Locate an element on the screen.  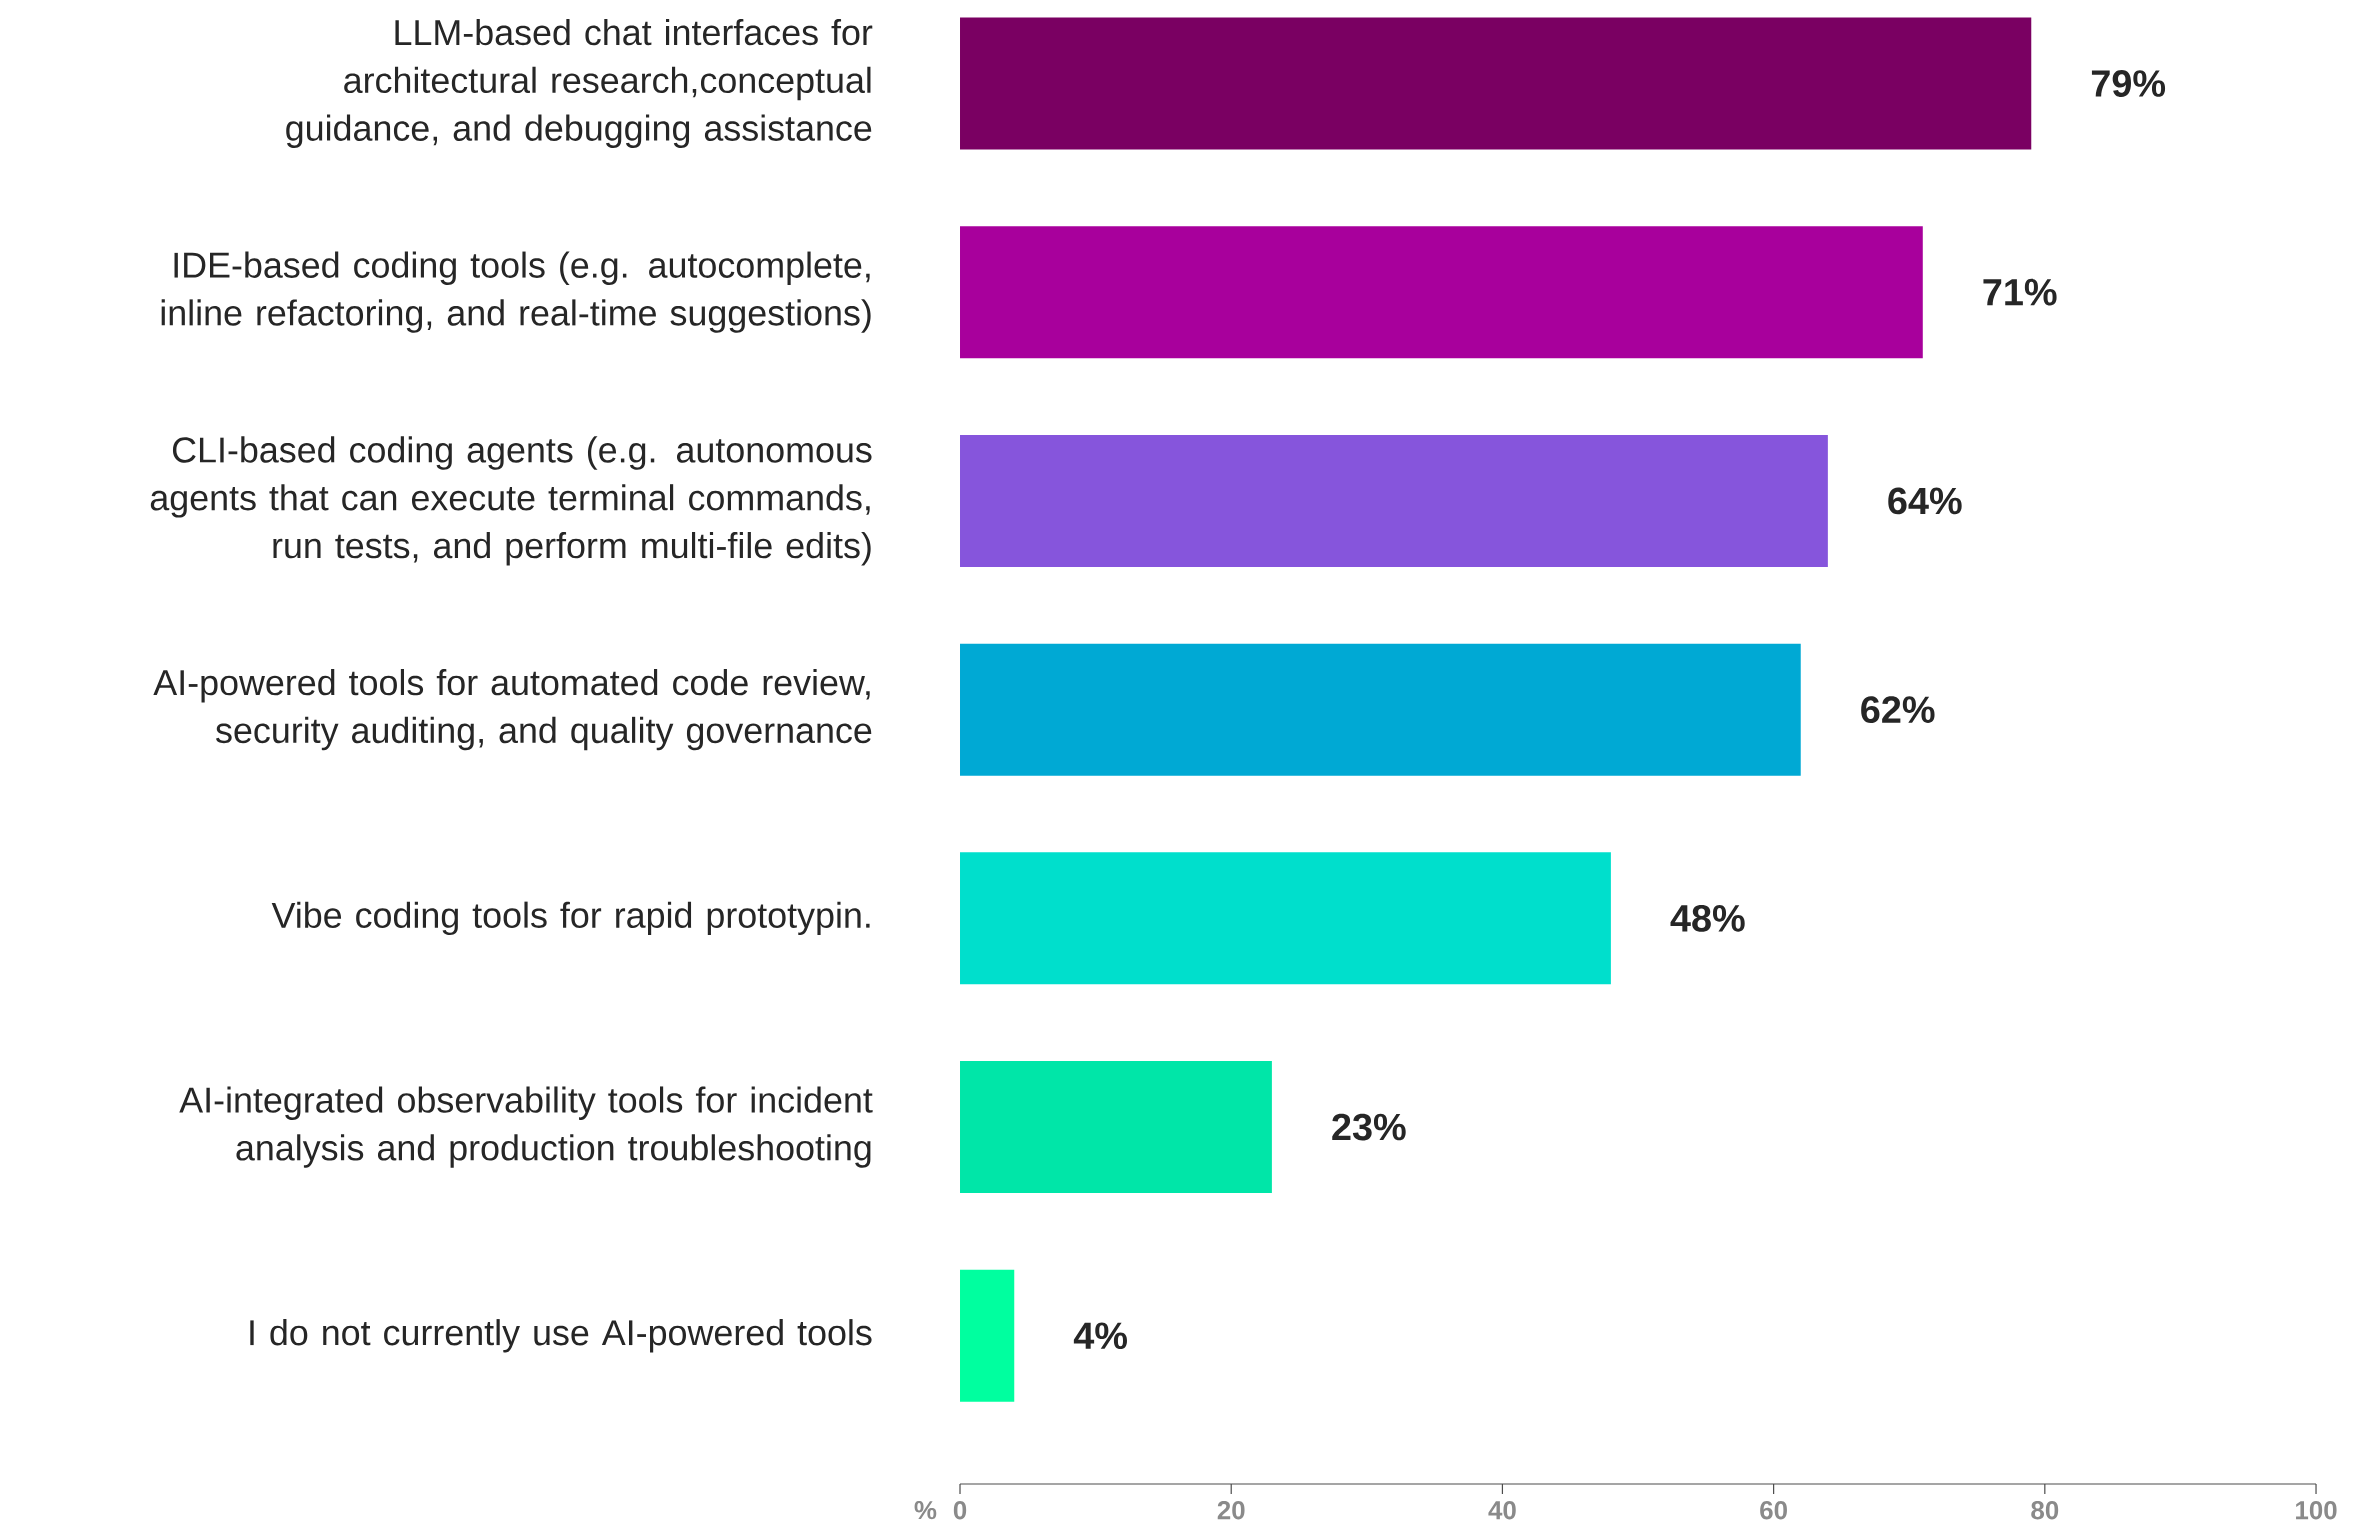
x-tick-label: 0 is located at coordinates (960, 1510).